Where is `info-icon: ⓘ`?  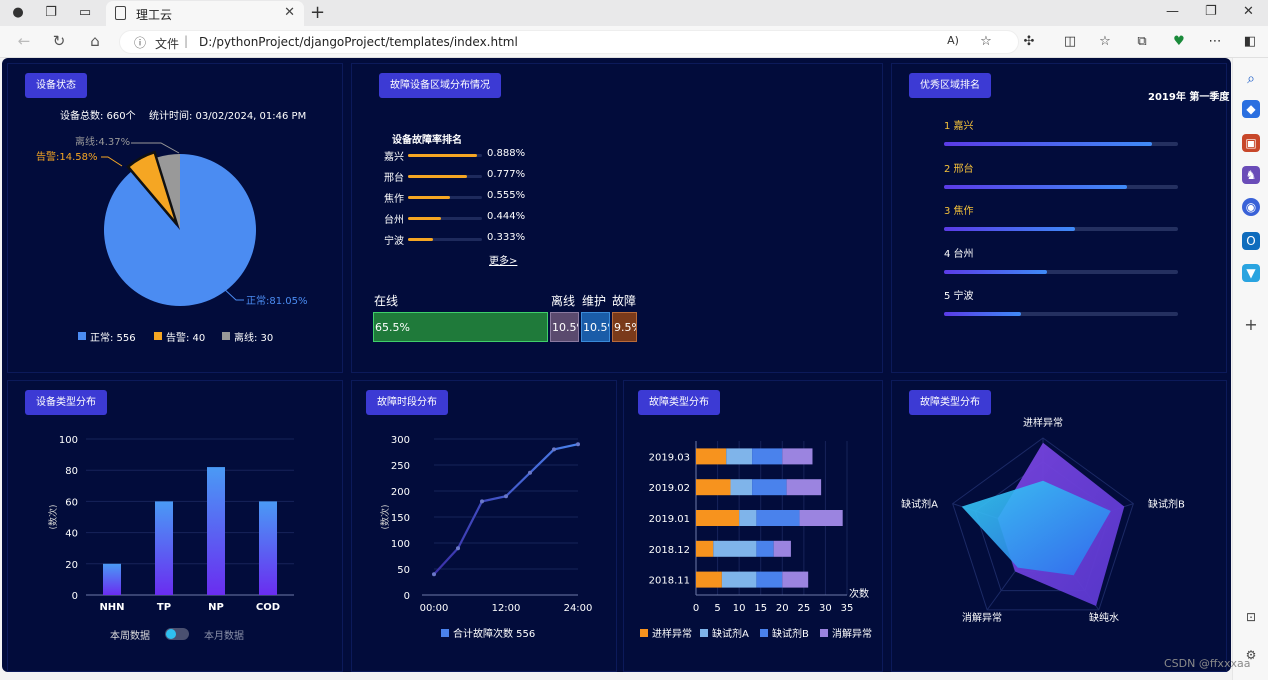 info-icon: ⓘ is located at coordinates (140, 43).